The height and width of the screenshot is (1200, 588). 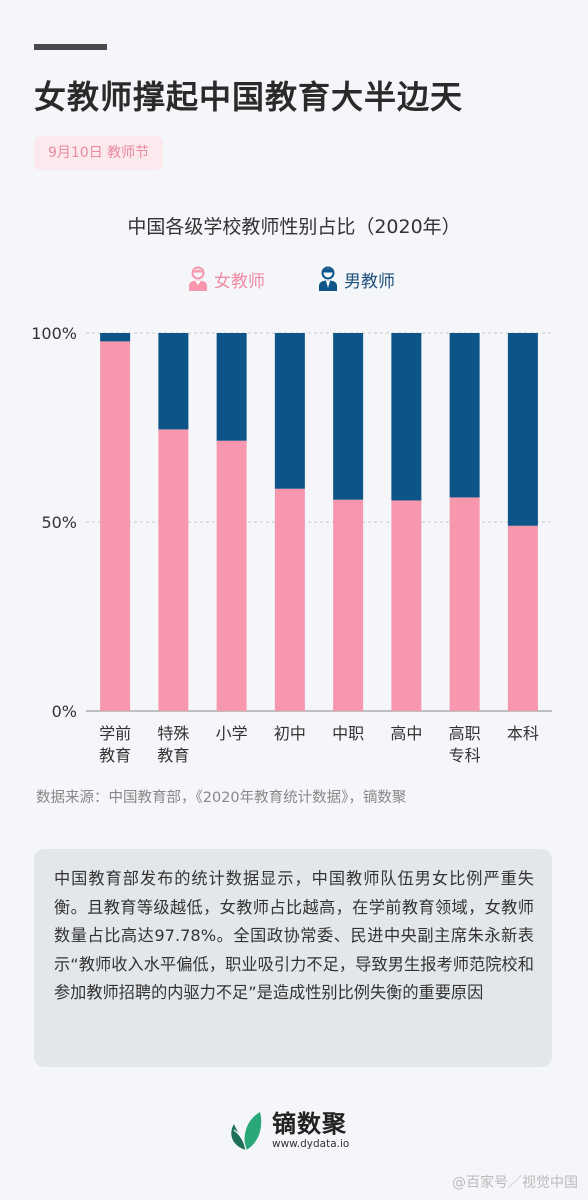 What do you see at coordinates (328, 278) in the screenshot?
I see `male-teacher-icon` at bounding box center [328, 278].